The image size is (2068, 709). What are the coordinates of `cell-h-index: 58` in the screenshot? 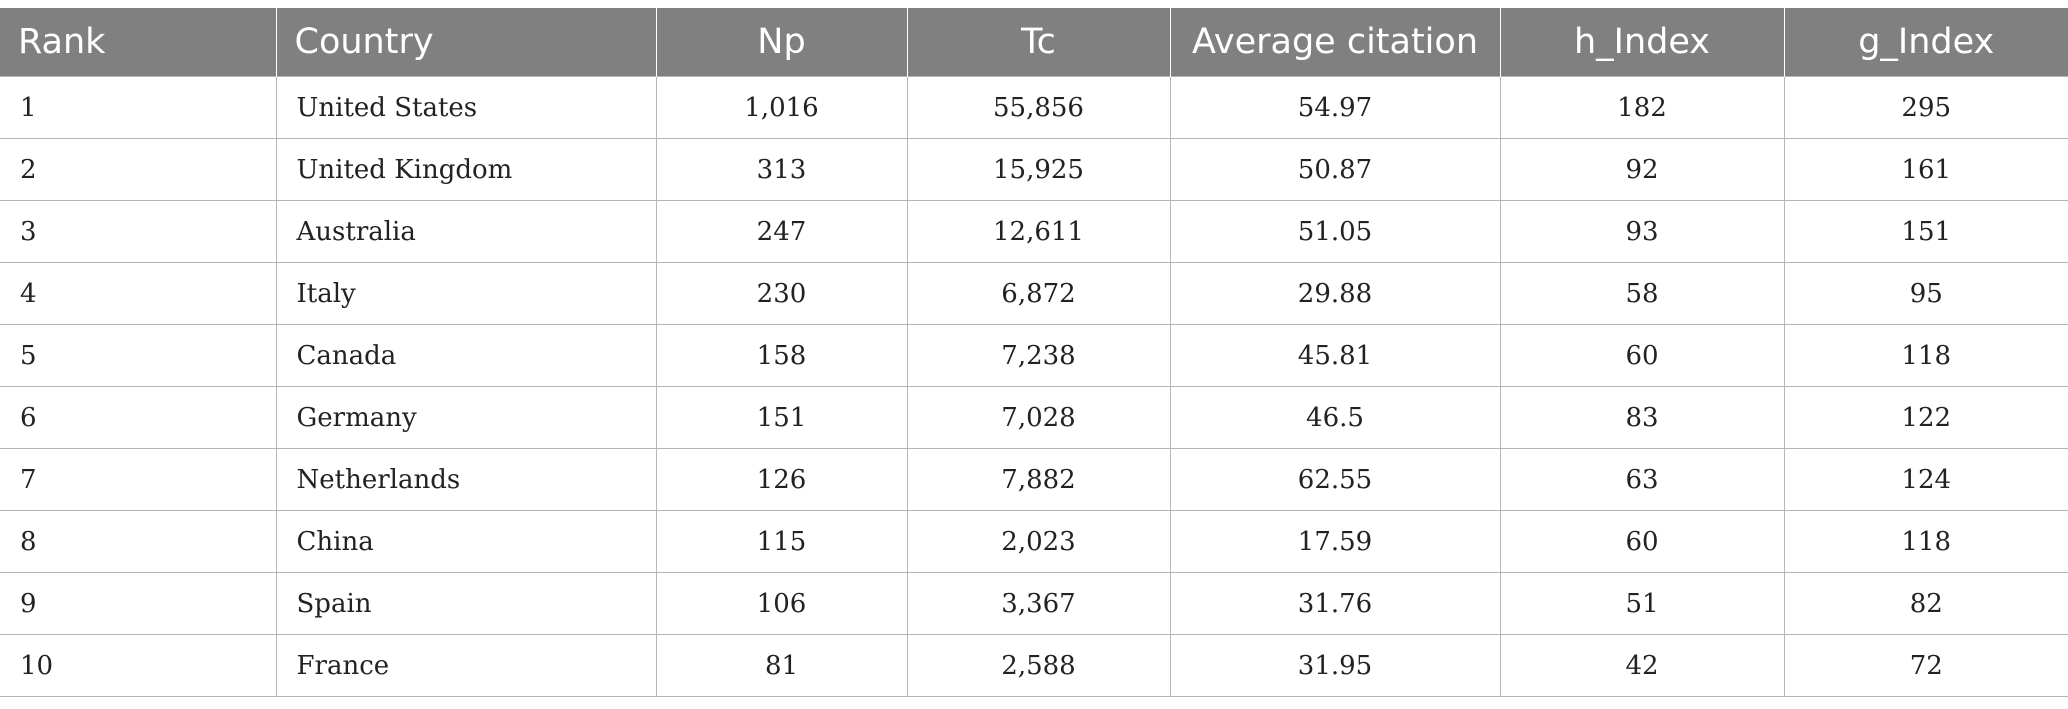 It's located at (1642, 293).